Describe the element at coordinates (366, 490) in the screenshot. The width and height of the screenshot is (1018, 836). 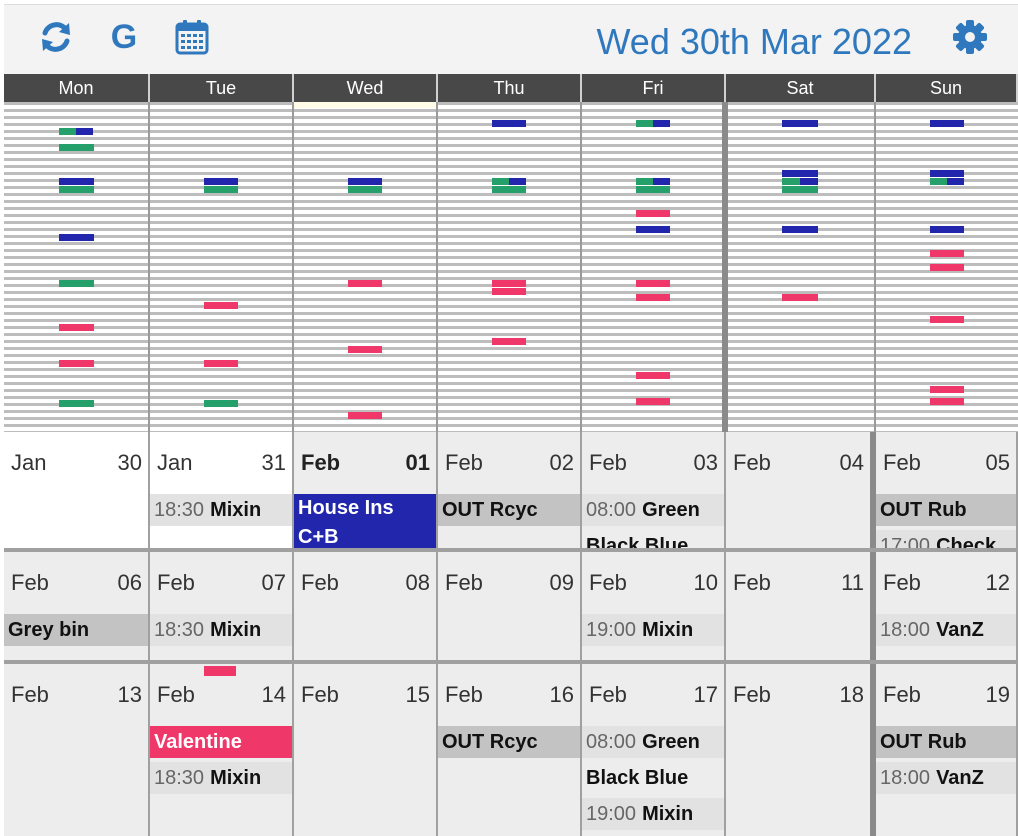
I see `day-cell: Feb 01 House Ins C+B` at that location.